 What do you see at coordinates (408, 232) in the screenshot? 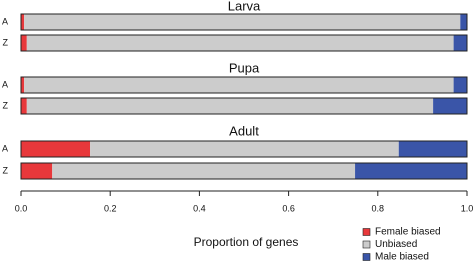
I see `legend-label: Female biased` at bounding box center [408, 232].